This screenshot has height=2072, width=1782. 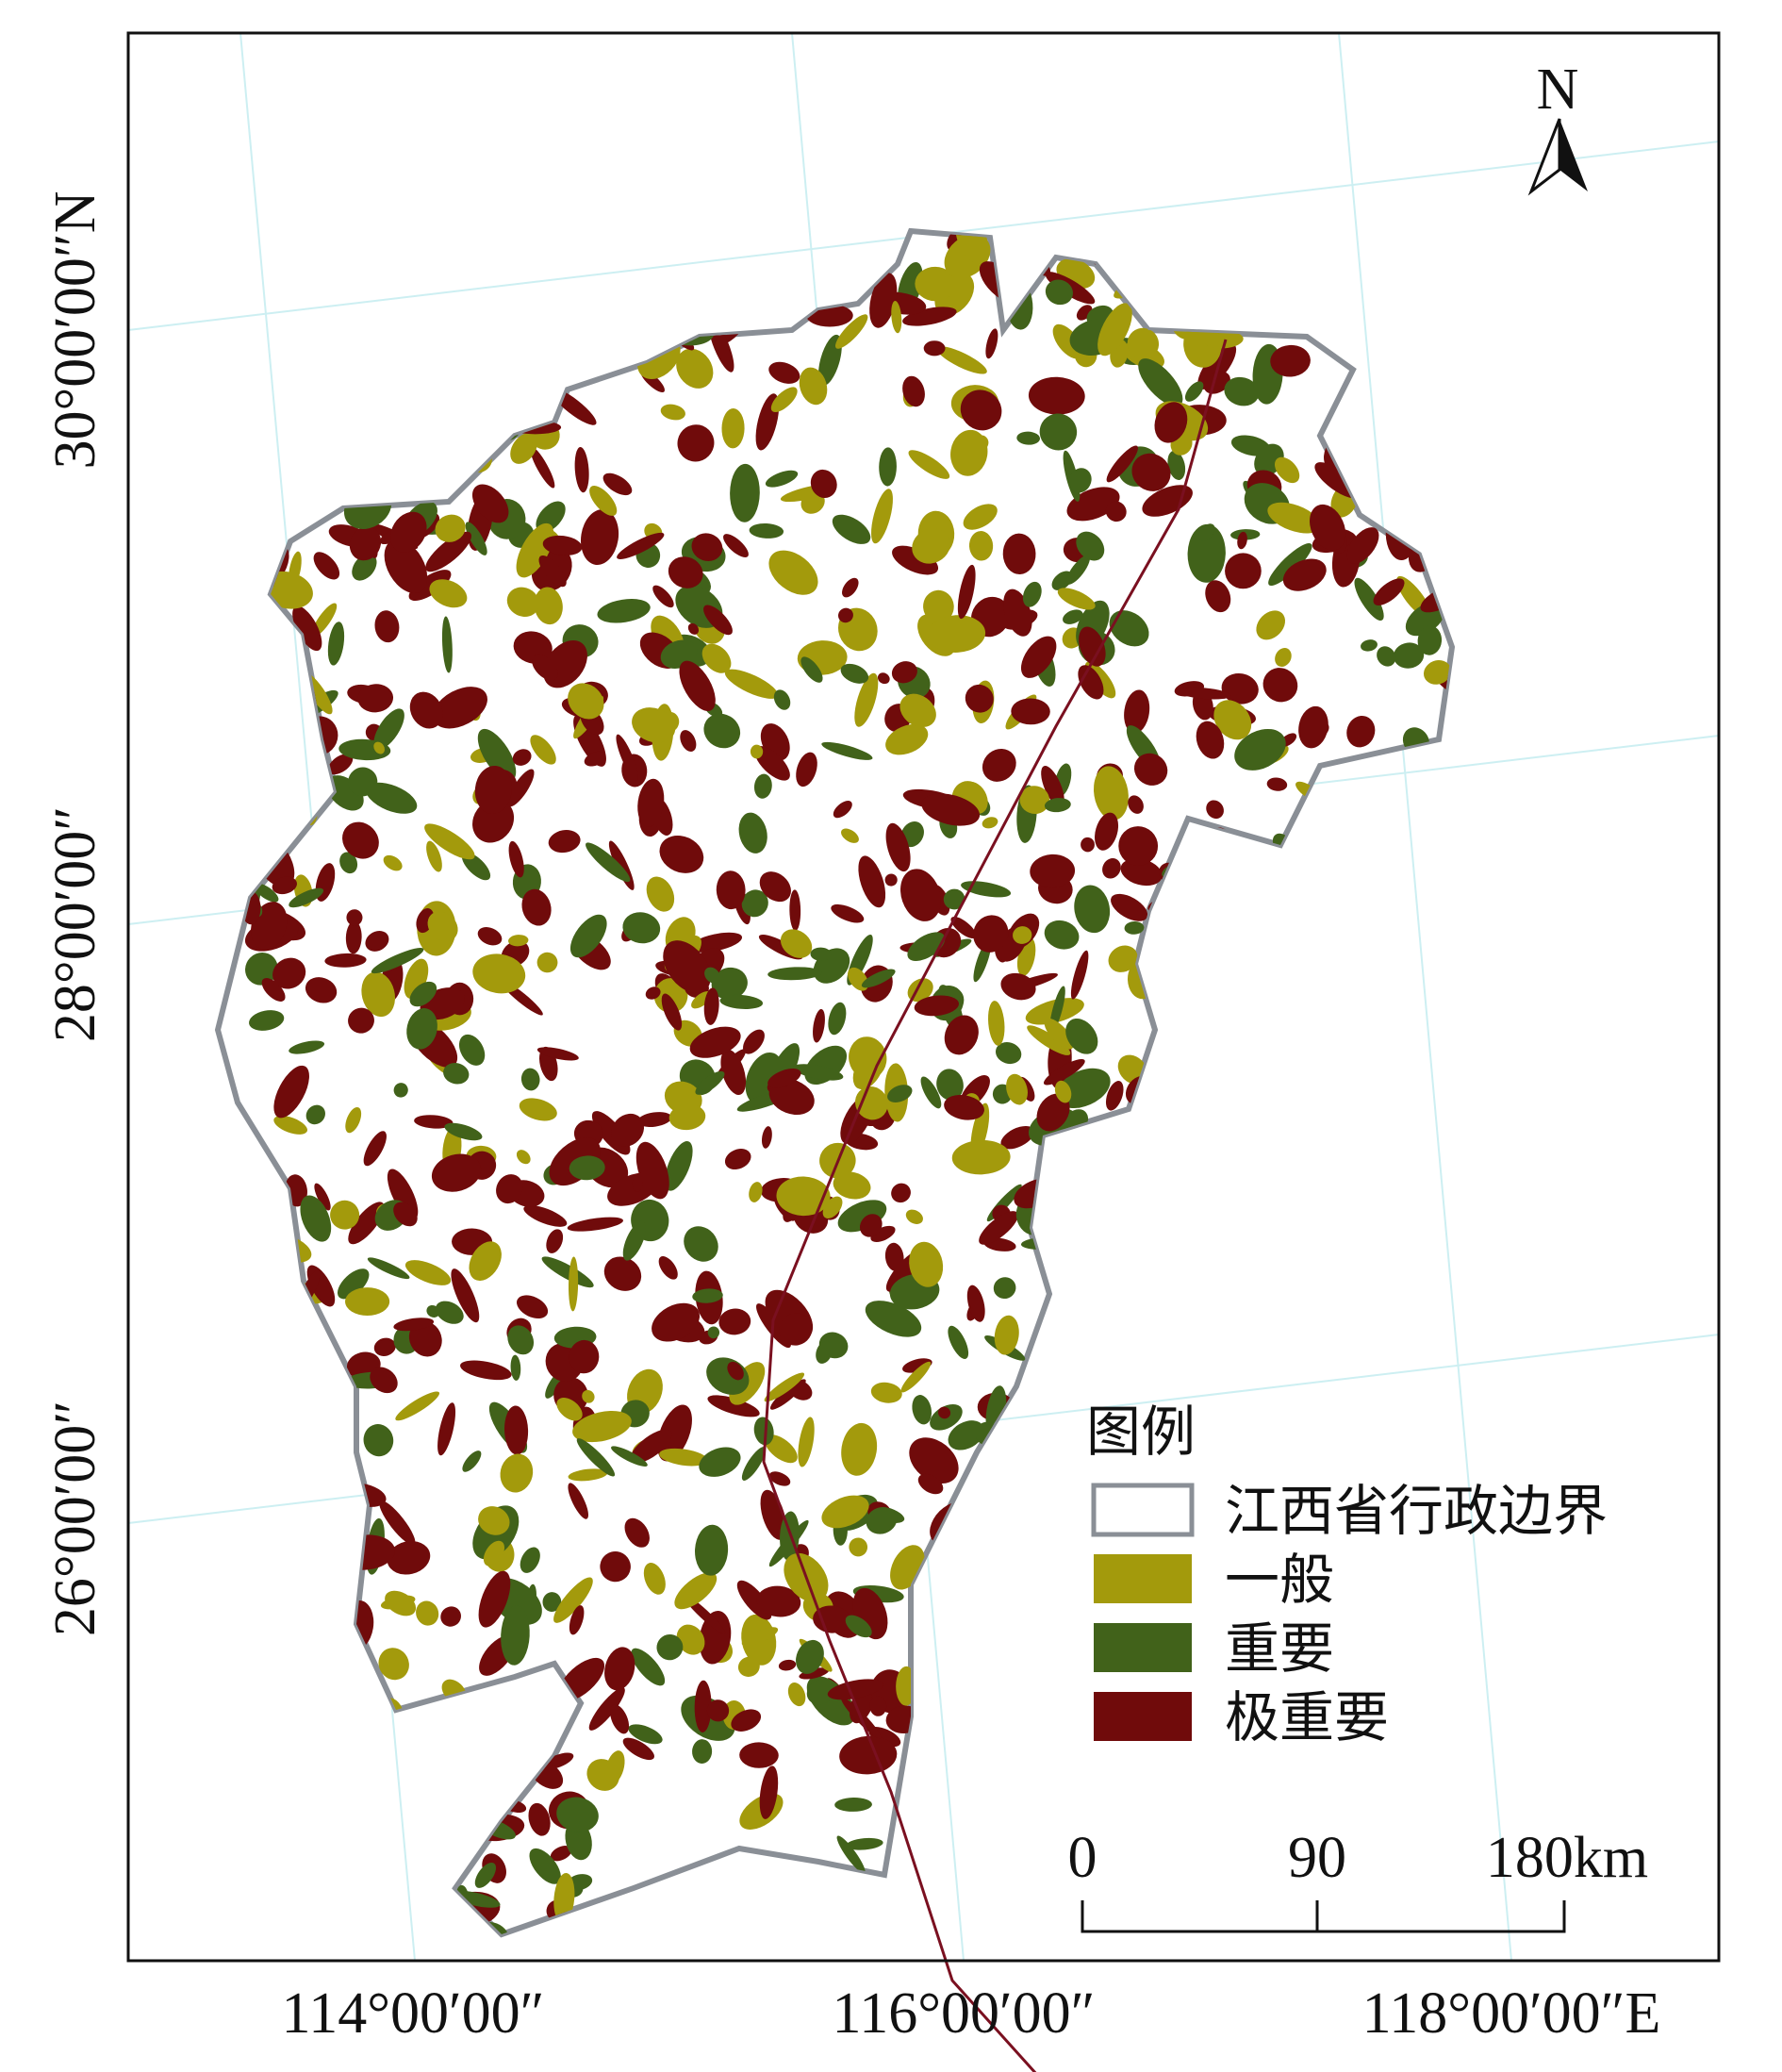 What do you see at coordinates (1307, 1717) in the screenshot?
I see `legend-label: 极重要` at bounding box center [1307, 1717].